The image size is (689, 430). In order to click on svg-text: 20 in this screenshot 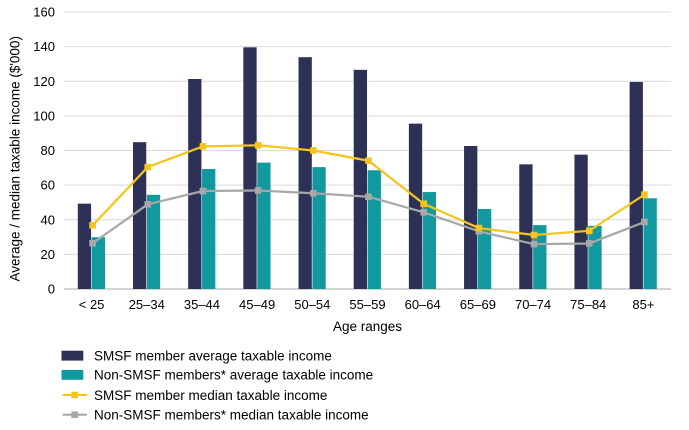, I will do `click(48, 254)`.